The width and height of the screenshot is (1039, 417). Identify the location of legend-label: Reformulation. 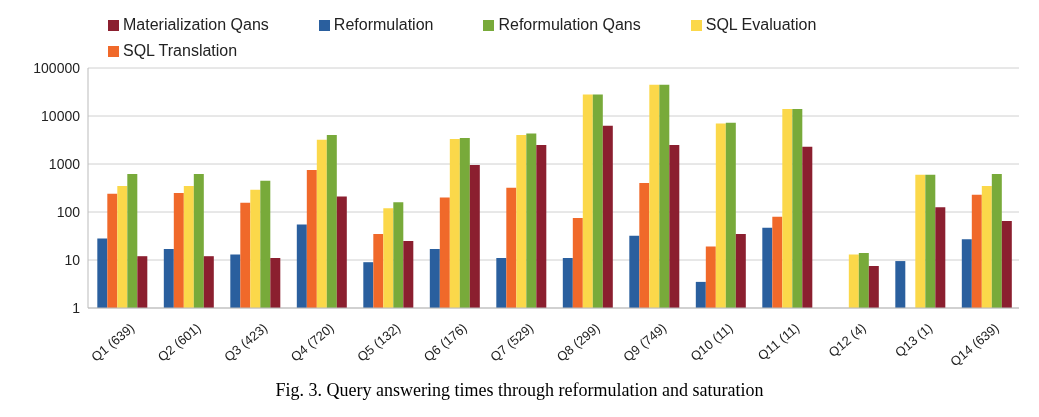
(383, 24).